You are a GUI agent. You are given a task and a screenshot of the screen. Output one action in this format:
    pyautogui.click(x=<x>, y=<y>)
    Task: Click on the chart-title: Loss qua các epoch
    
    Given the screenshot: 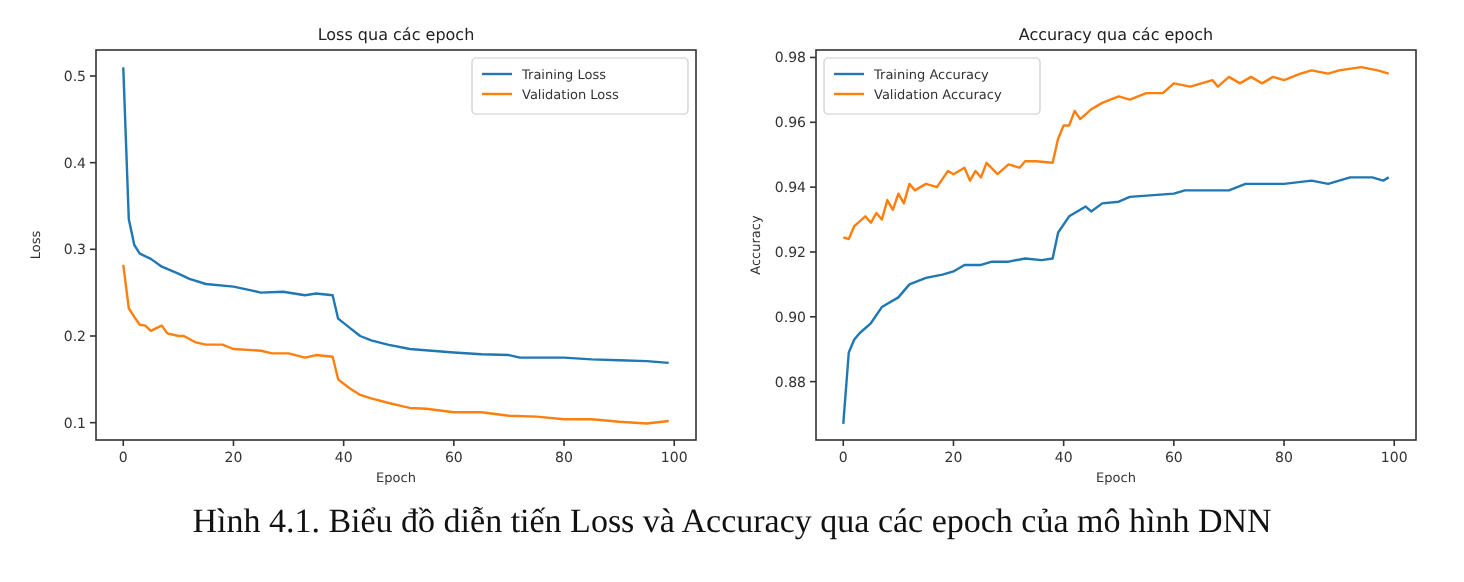 What is the action you would take?
    pyautogui.click(x=396, y=35)
    